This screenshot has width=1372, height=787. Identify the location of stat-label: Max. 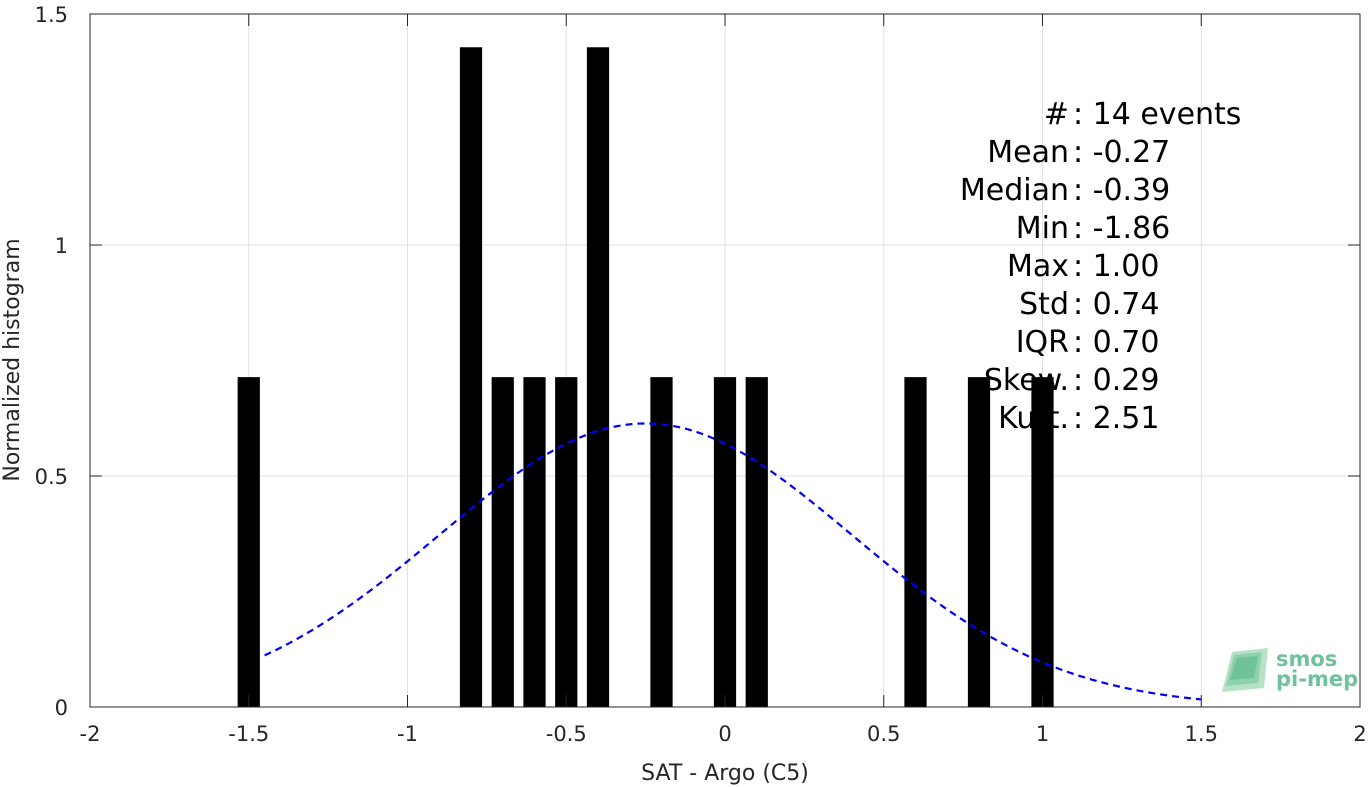
(1038, 266).